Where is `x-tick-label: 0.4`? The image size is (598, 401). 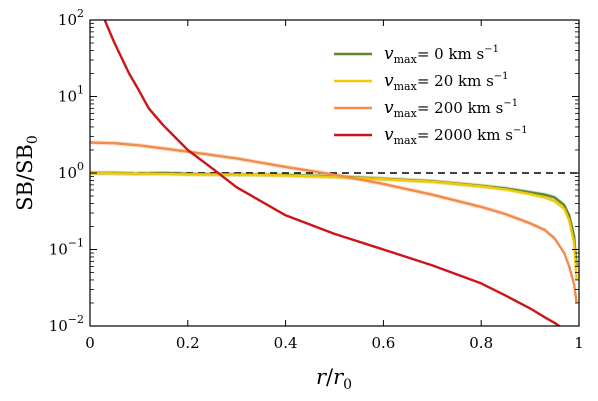 x-tick-label: 0.4 is located at coordinates (286, 343).